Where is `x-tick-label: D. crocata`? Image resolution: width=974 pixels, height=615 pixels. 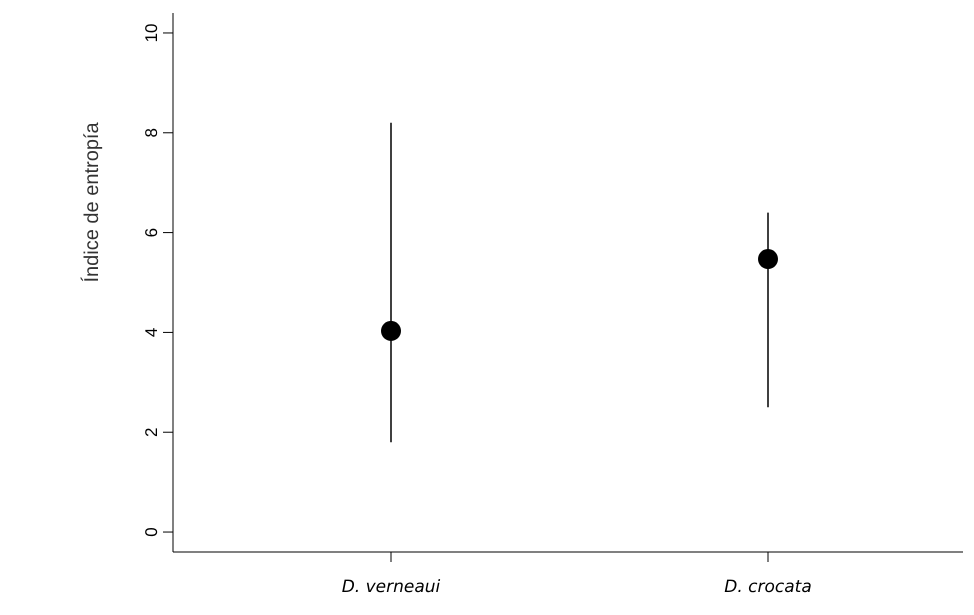
x-tick-label: D. crocata is located at coordinates (768, 587).